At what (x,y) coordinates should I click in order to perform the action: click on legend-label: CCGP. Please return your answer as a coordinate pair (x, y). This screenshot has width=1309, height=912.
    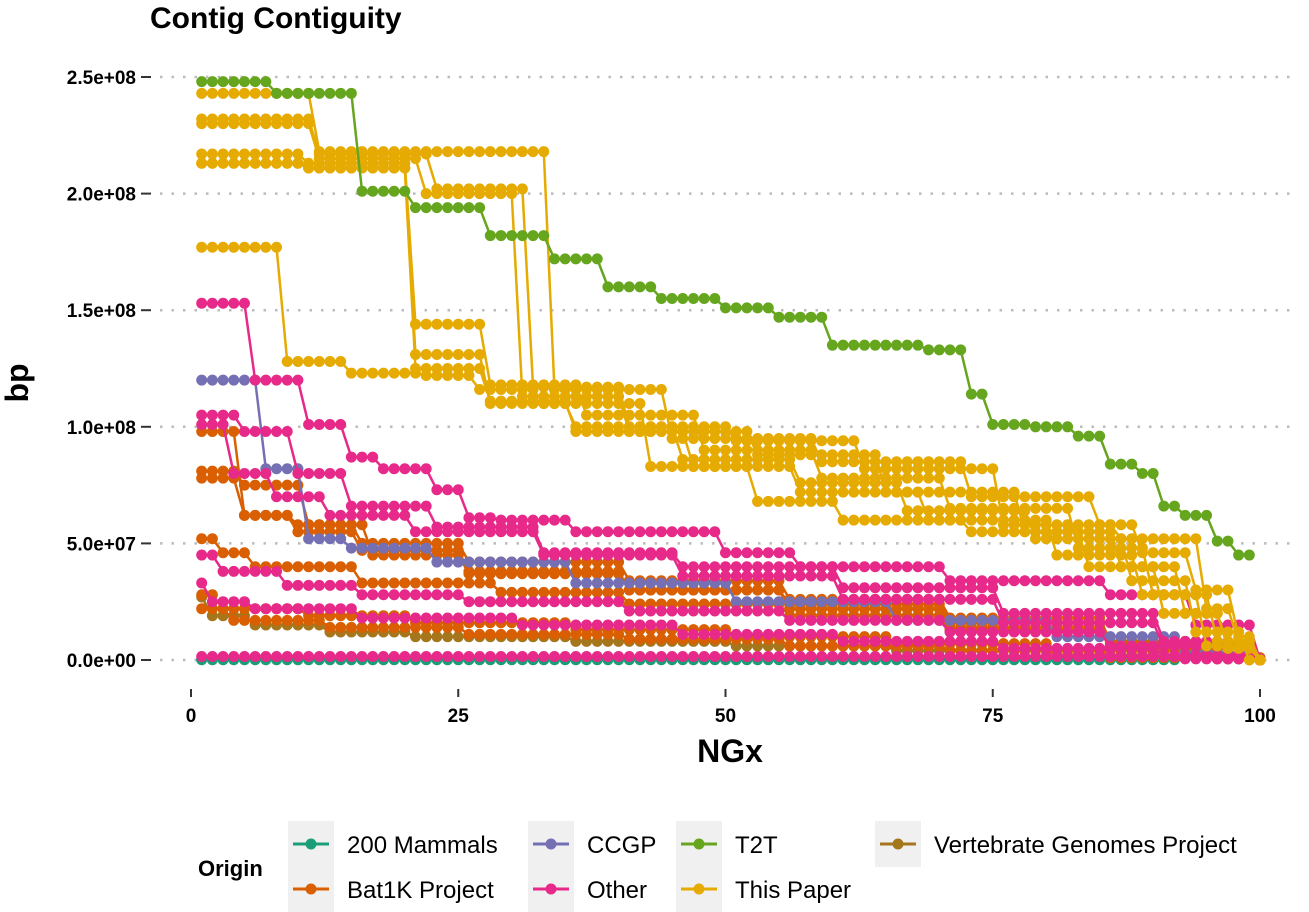
    Looking at the image, I should click on (621, 845).